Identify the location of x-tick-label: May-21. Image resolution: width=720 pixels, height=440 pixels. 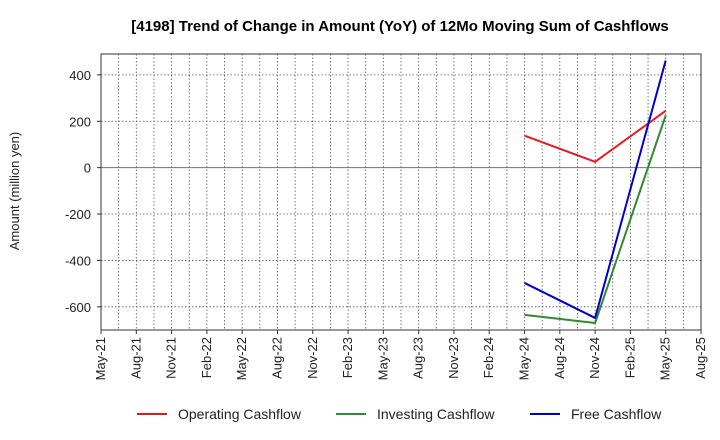
(100, 358).